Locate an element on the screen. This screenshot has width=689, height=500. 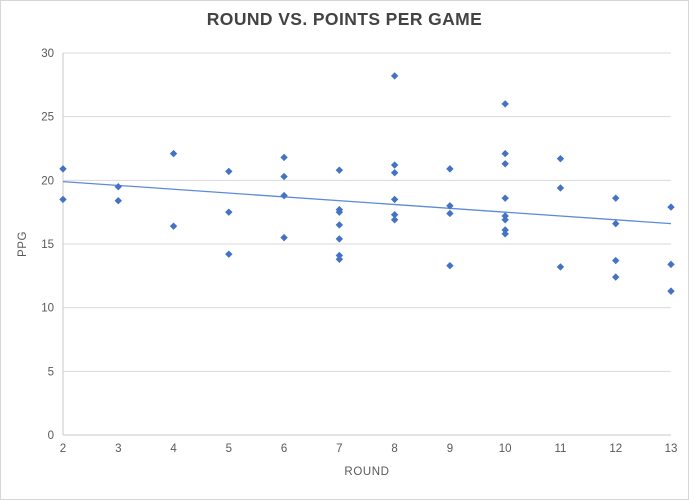
x-tick-label: 13 is located at coordinates (671, 449).